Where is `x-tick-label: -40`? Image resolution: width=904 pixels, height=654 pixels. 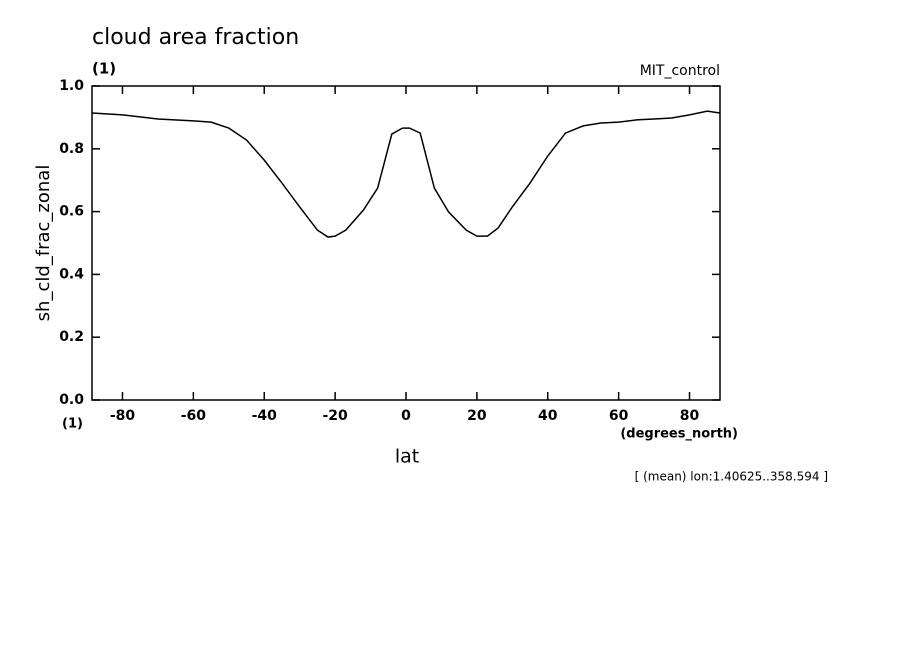 x-tick-label: -40 is located at coordinates (265, 416).